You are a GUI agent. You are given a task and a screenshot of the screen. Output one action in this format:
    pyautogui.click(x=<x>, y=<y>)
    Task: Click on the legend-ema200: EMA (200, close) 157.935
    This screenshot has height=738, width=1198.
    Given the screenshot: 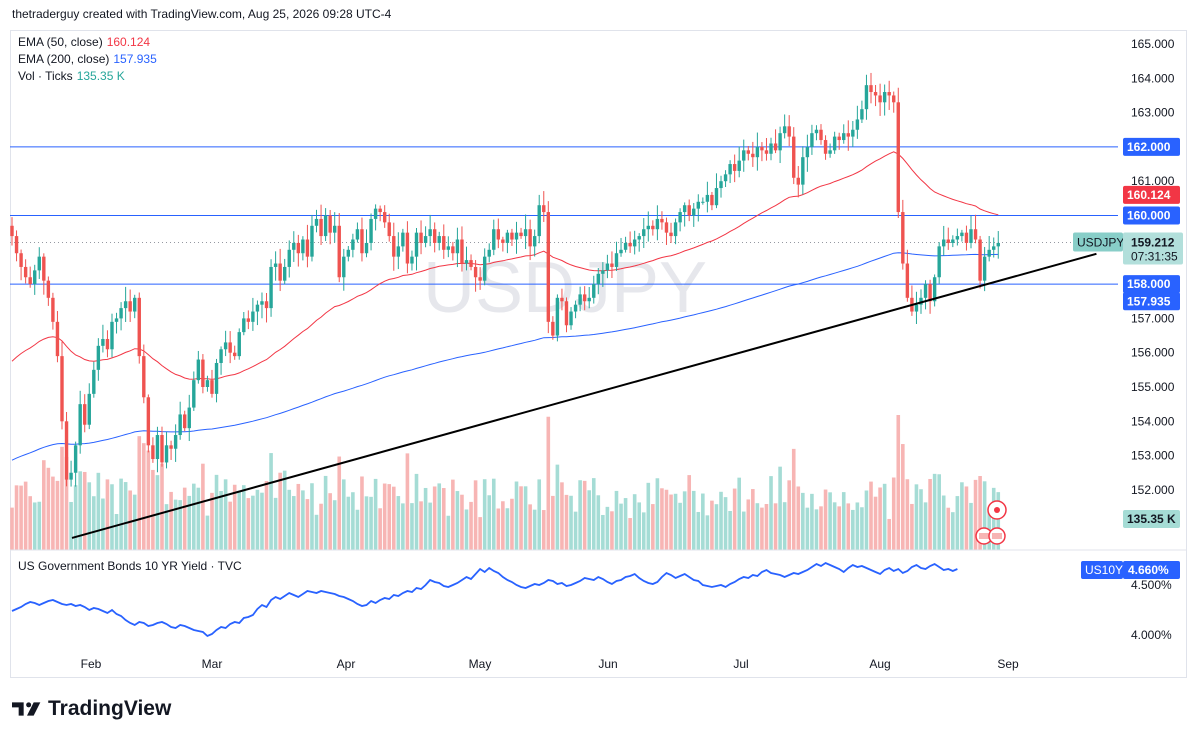 What is the action you would take?
    pyautogui.click(x=87, y=59)
    